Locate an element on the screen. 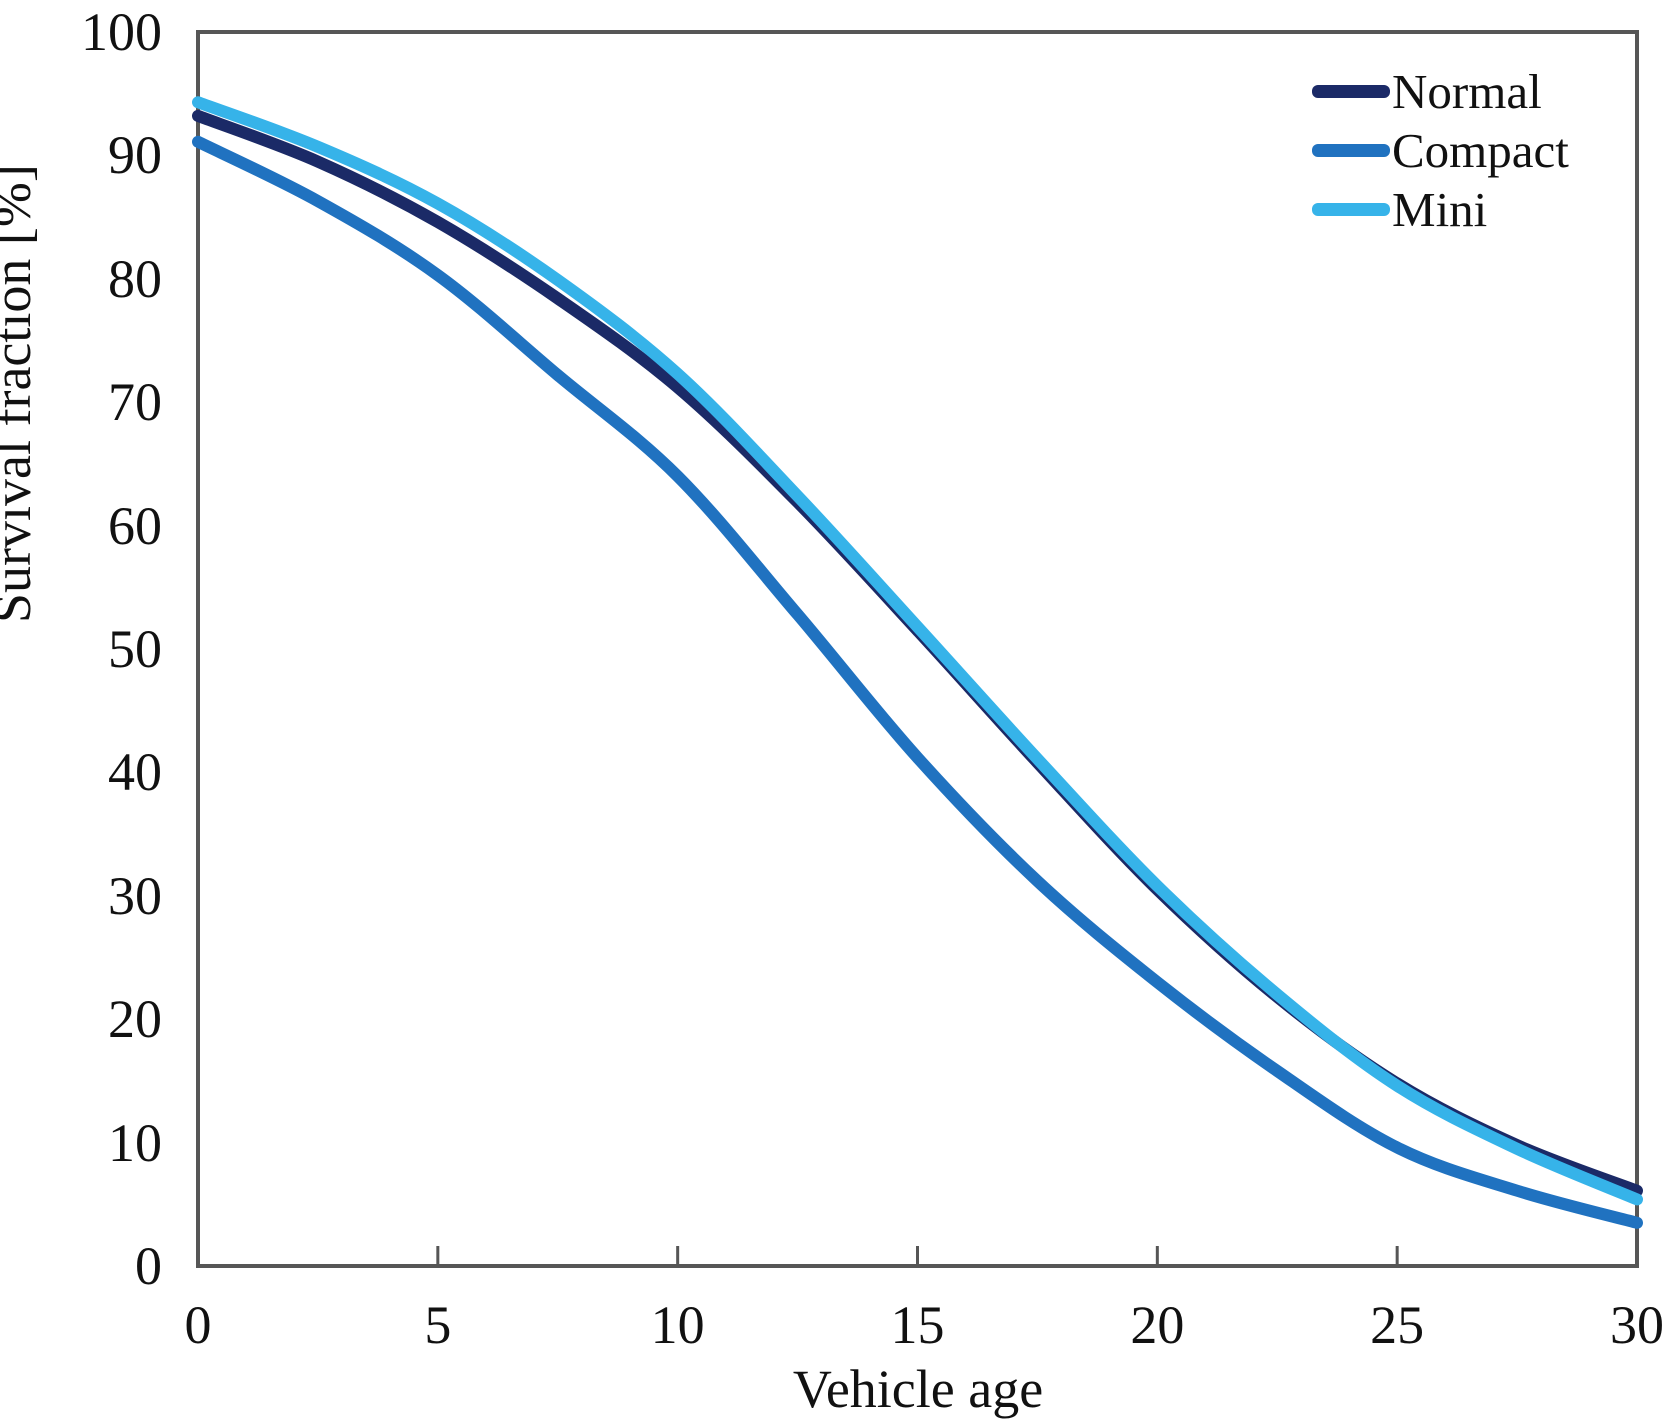 This screenshot has width=1680, height=1419. x-tick-label: 25 is located at coordinates (1397, 1325).